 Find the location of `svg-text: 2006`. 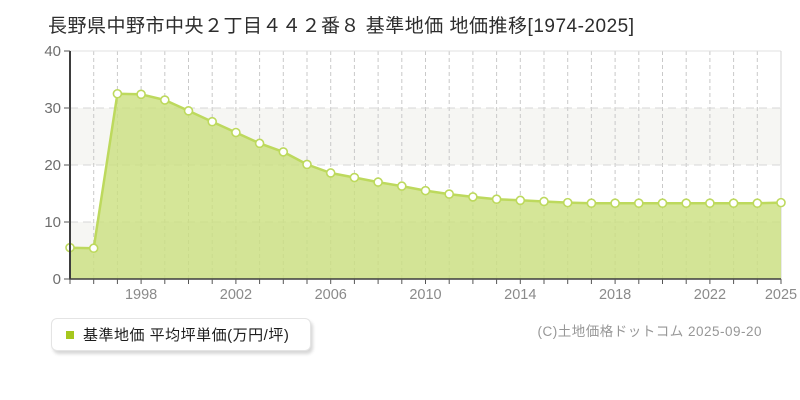

svg-text: 2006 is located at coordinates (331, 295).